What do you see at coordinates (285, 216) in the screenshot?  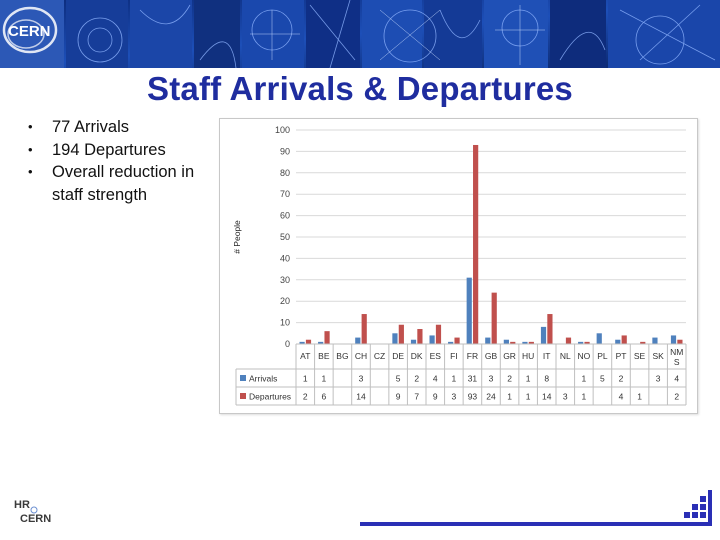 I see `y-tick-label: 60` at bounding box center [285, 216].